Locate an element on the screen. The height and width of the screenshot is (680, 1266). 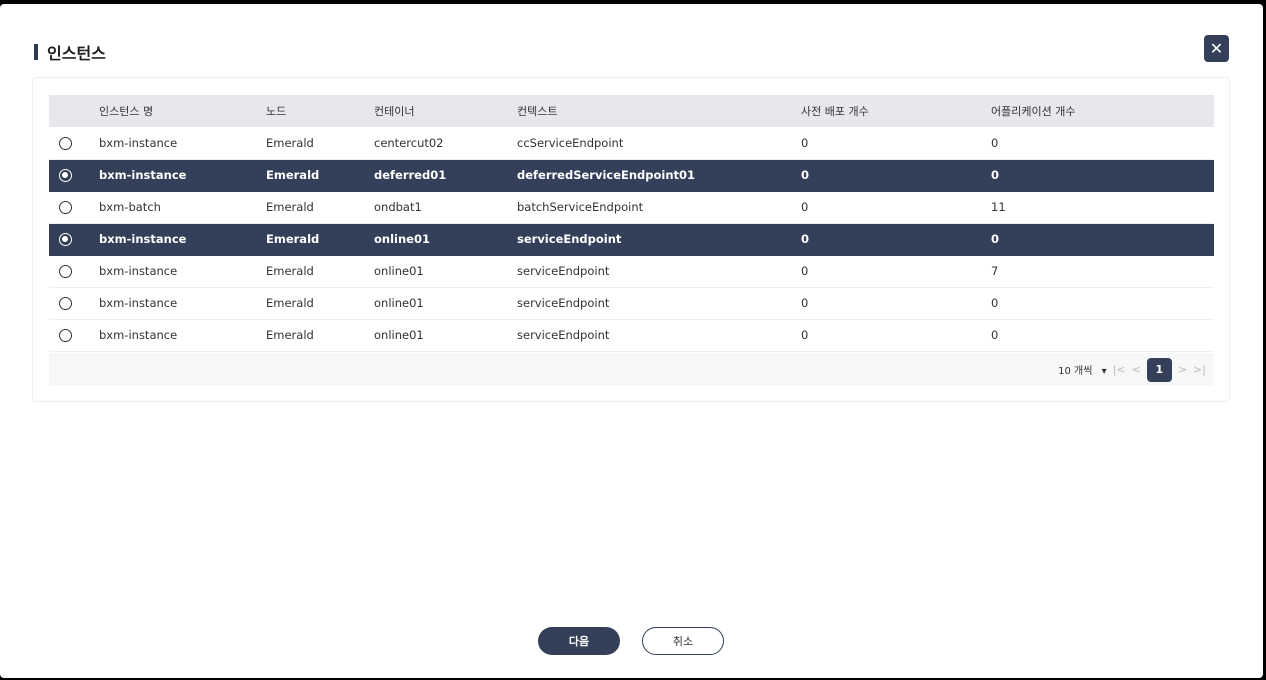
next-button: 다음 is located at coordinates (579, 641).